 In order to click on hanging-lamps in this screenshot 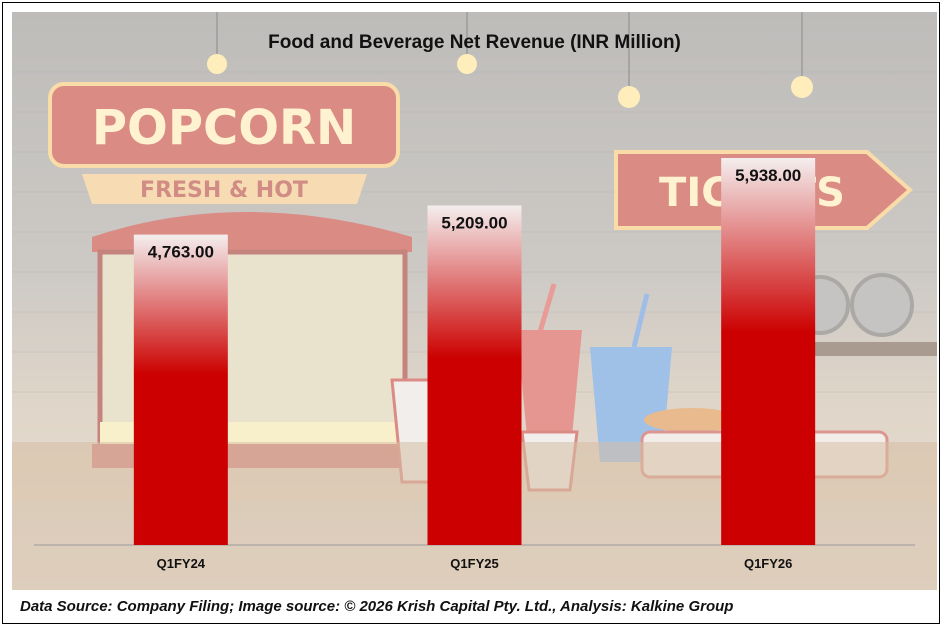, I will do `click(510, 60)`.